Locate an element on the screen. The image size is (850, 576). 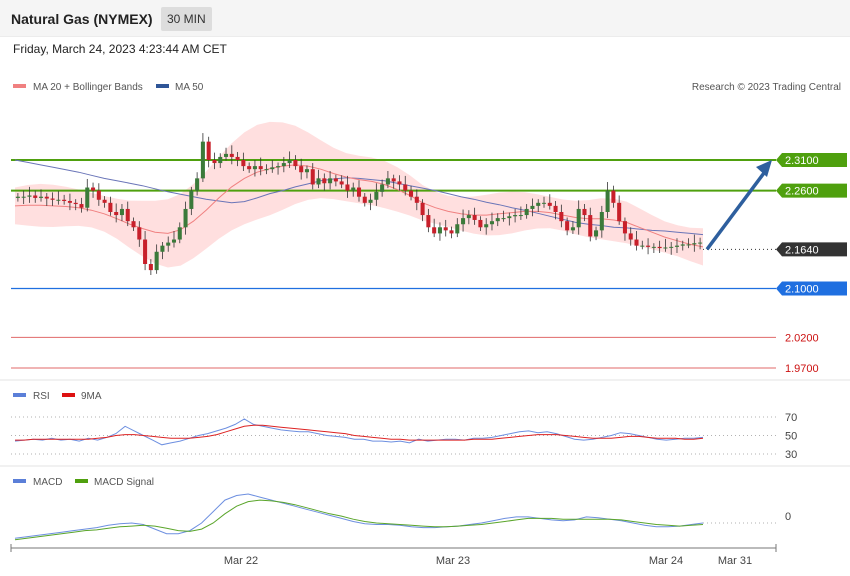
instrument-title: Natural Gas (NYMEX) is located at coordinates (82, 19).